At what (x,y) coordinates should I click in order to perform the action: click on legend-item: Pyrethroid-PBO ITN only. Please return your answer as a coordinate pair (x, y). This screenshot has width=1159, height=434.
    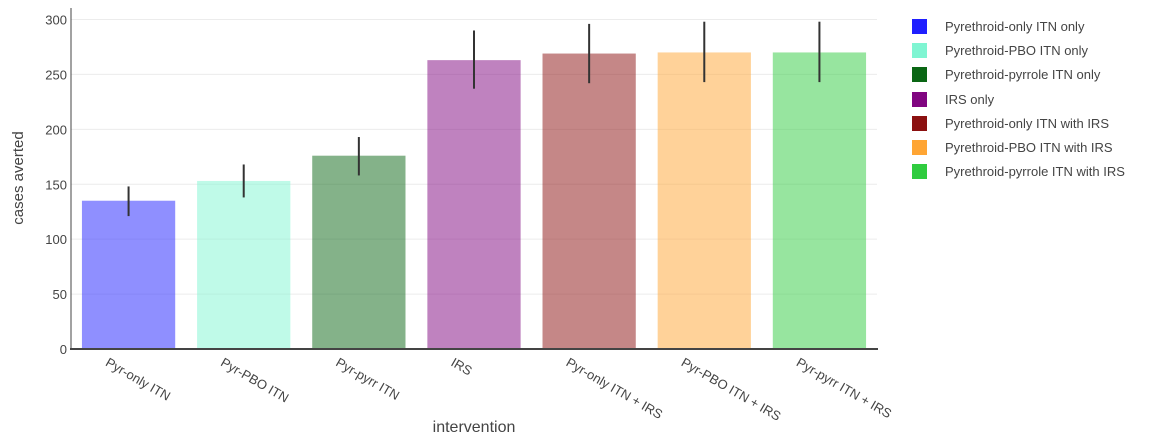
    Looking at the image, I should click on (1018, 50).